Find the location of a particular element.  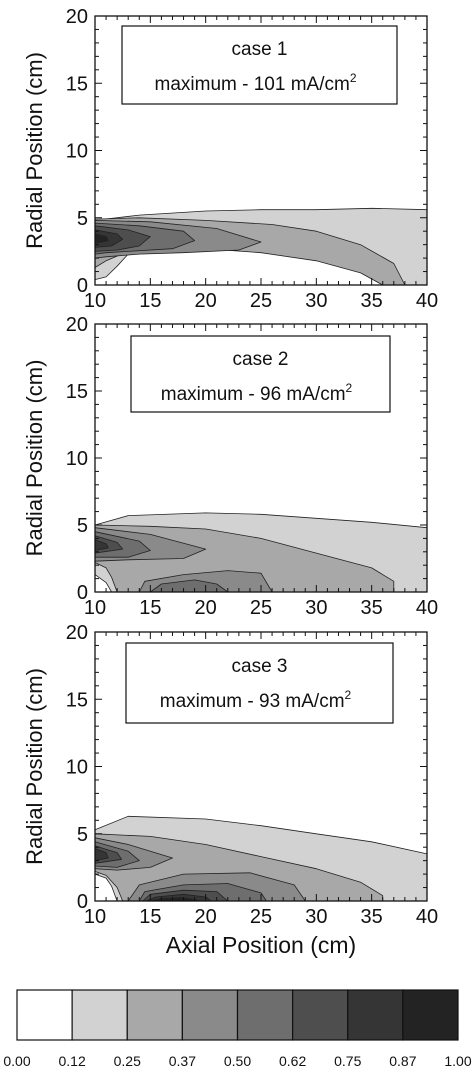

maximum-label: maximum - 101 mA/cm2 is located at coordinates (256, 83).